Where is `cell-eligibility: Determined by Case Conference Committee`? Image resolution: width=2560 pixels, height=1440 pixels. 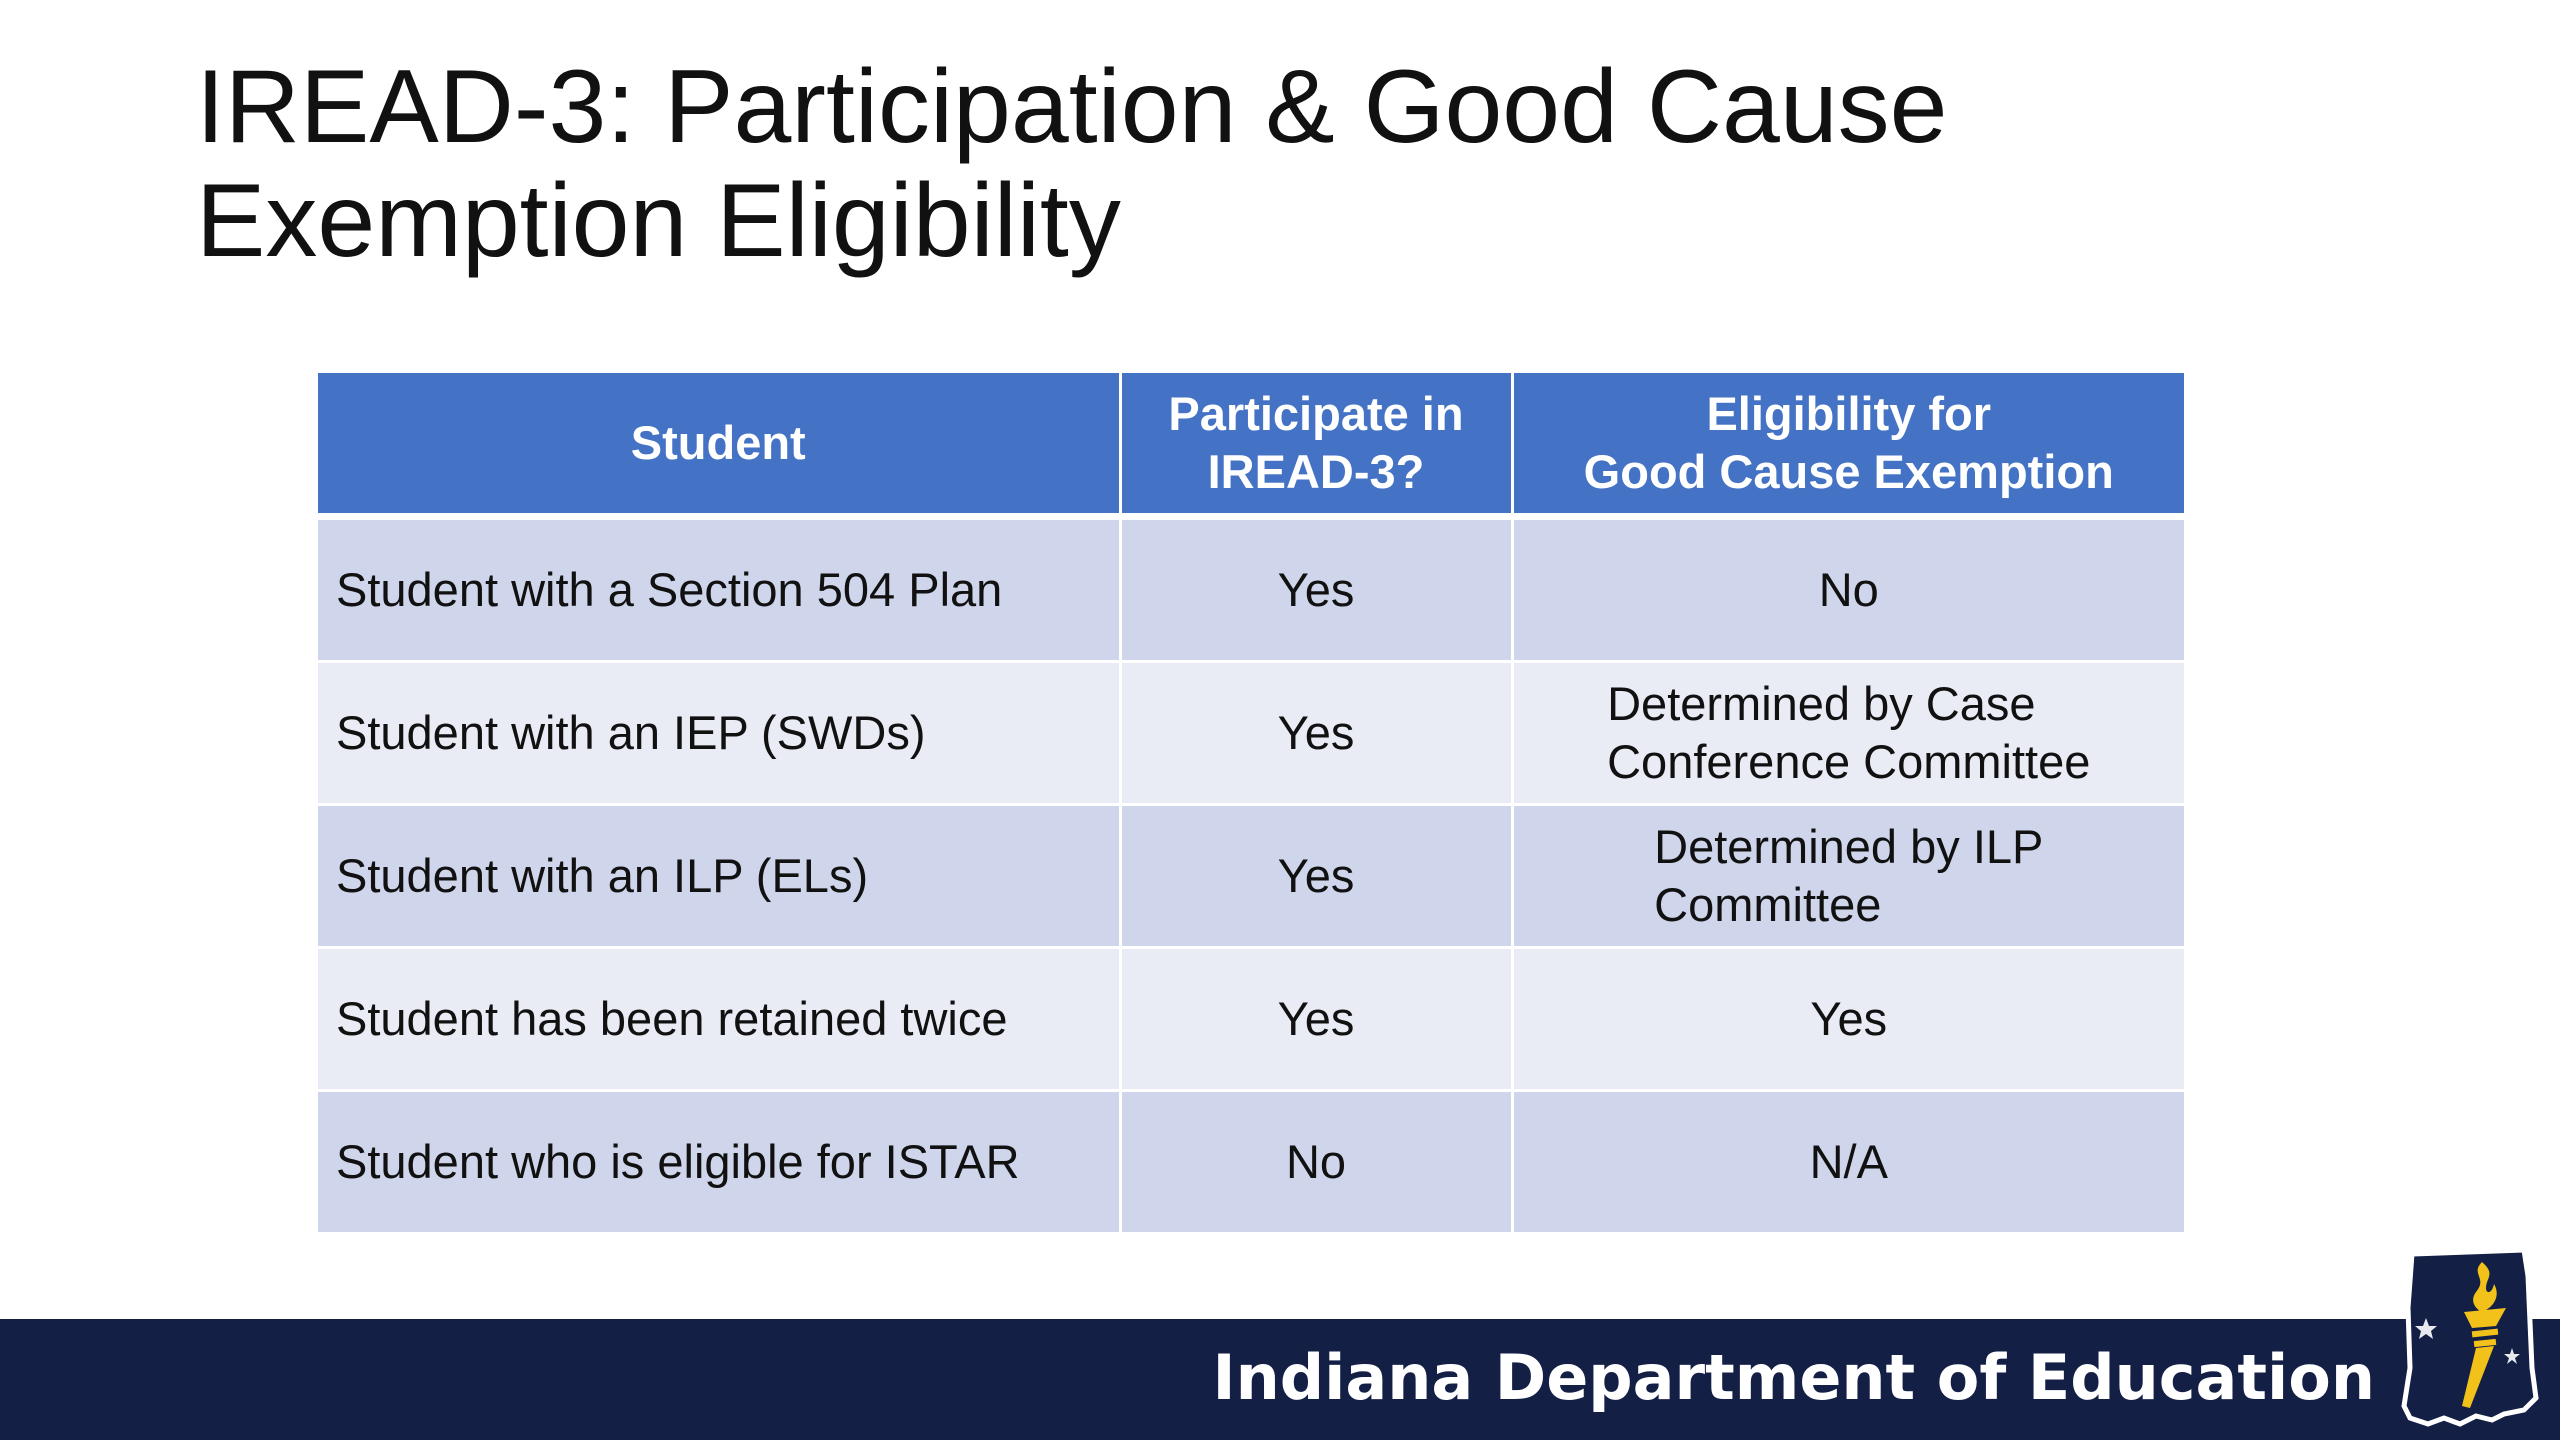
cell-eligibility: Determined by Case Conference Committee is located at coordinates (1848, 733).